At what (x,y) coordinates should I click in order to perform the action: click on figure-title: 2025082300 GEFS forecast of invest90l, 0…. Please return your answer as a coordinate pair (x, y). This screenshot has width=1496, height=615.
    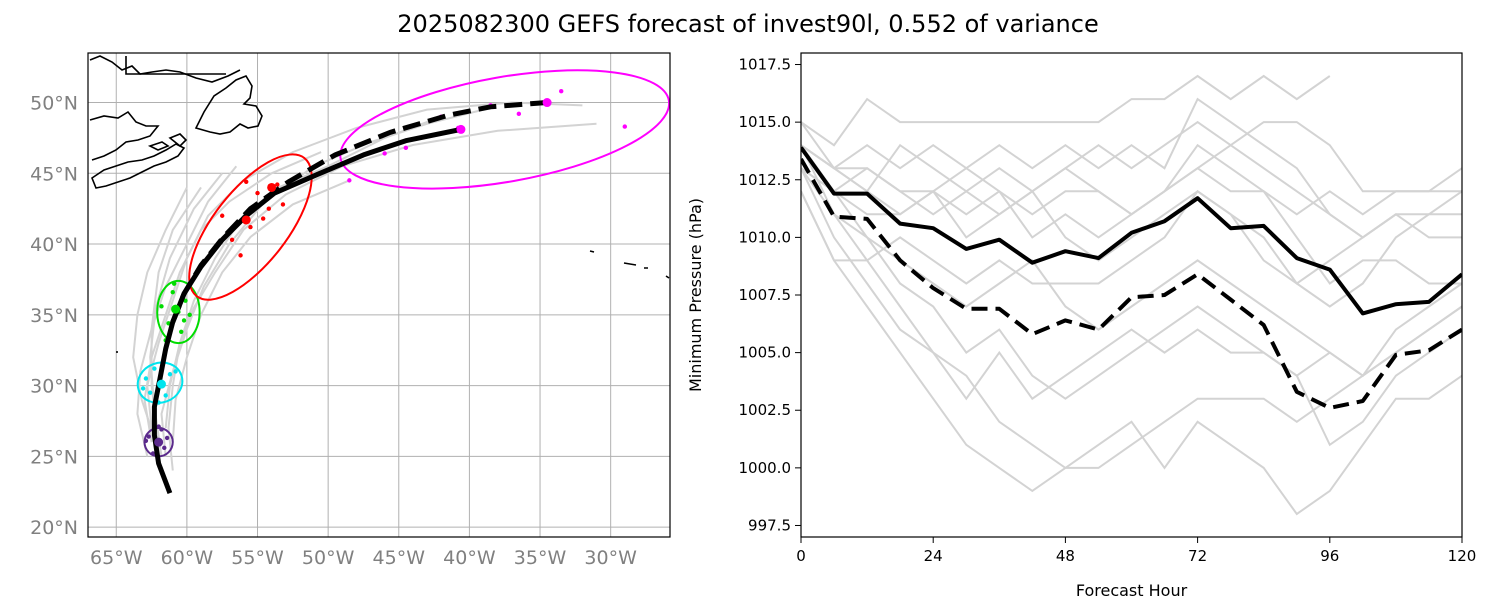
    Looking at the image, I should click on (748, 24).